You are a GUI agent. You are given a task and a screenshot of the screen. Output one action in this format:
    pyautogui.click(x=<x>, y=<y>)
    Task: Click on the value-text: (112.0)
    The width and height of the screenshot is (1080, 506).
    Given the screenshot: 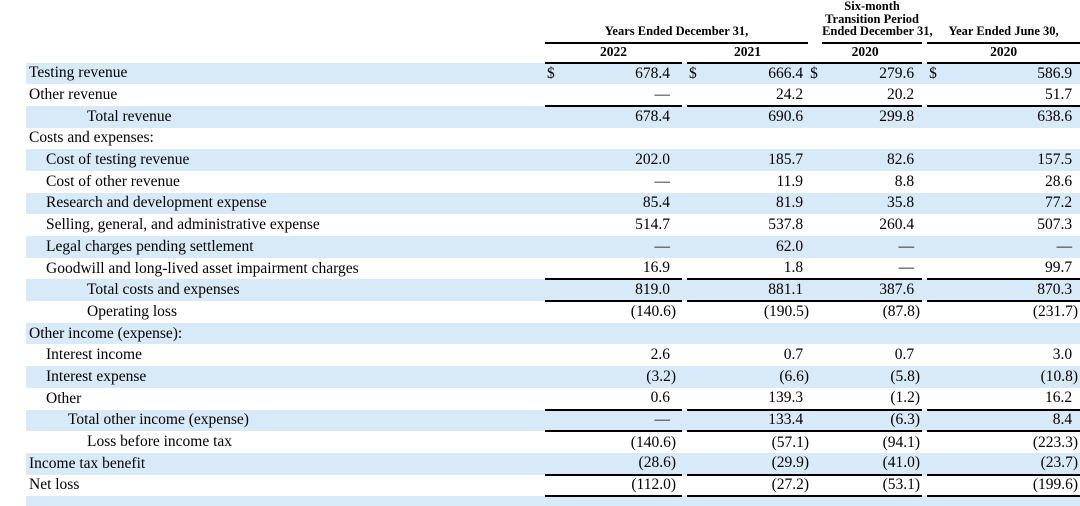 What is the action you would take?
    pyautogui.click(x=653, y=485)
    